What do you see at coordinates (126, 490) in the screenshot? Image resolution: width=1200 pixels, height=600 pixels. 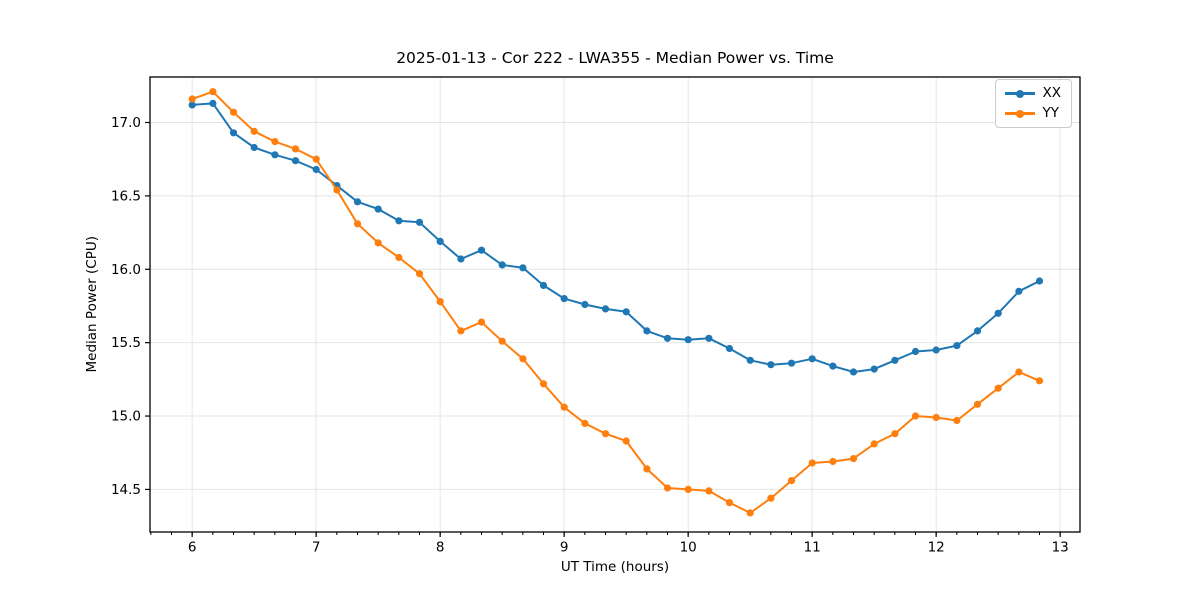 I see `svg-text: 14.5` at bounding box center [126, 490].